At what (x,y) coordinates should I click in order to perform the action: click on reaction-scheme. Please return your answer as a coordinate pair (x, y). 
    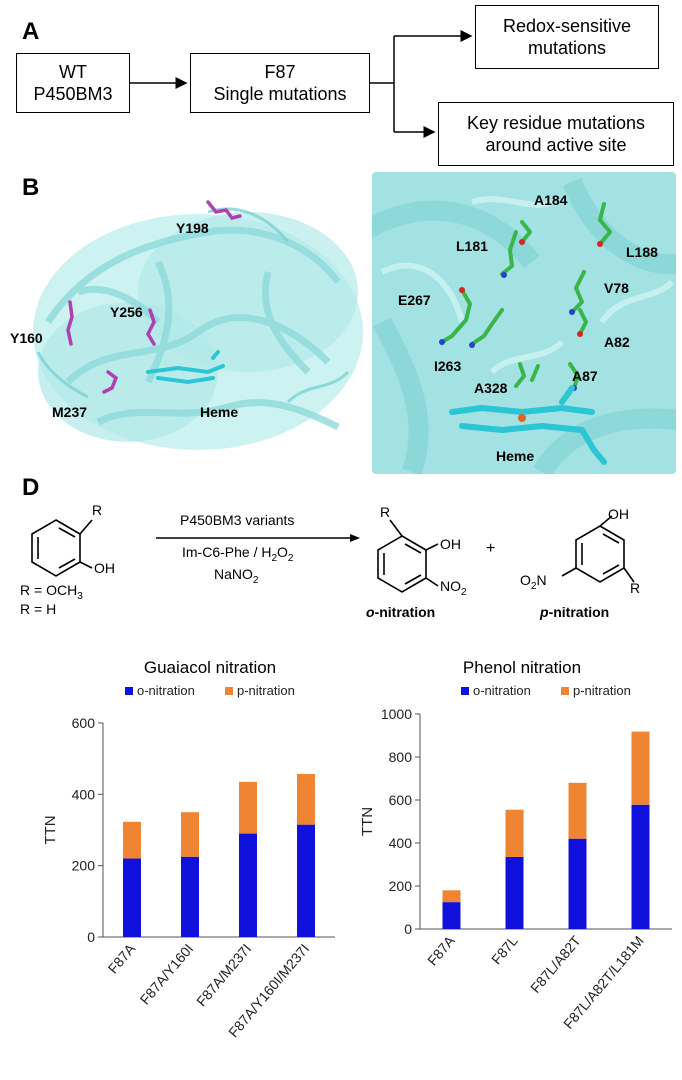
    Looking at the image, I should click on (333, 554).